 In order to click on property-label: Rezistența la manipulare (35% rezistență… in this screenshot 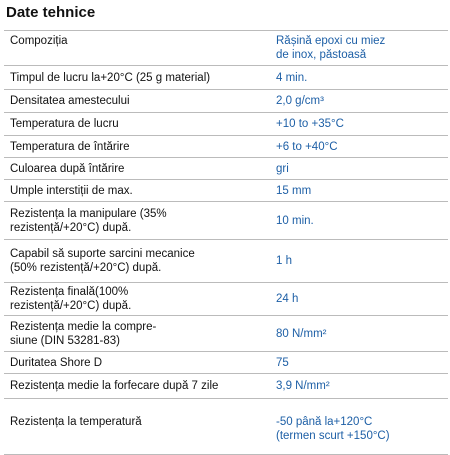, I will do `click(88, 220)`.